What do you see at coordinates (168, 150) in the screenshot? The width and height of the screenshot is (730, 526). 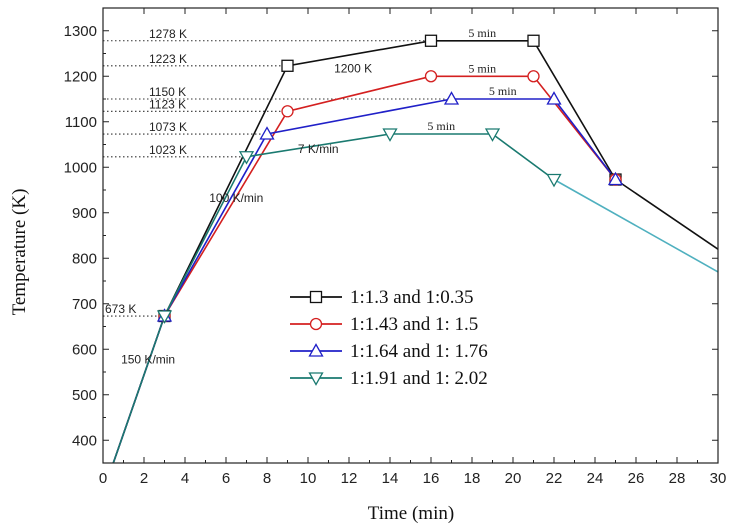 I see `reference-label: 1023 K` at bounding box center [168, 150].